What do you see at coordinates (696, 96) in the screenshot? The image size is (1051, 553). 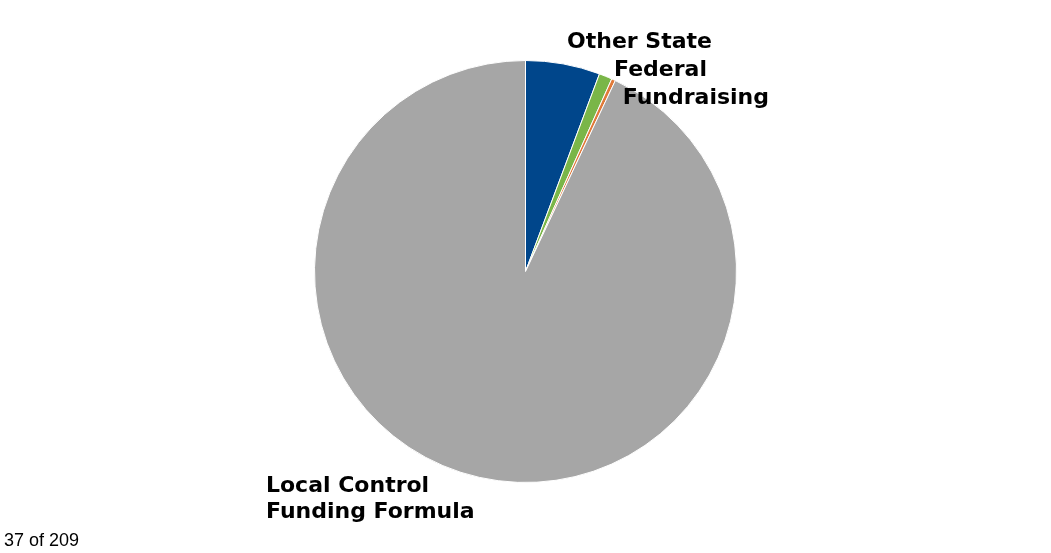 I see `slice-label: Fundraising` at bounding box center [696, 96].